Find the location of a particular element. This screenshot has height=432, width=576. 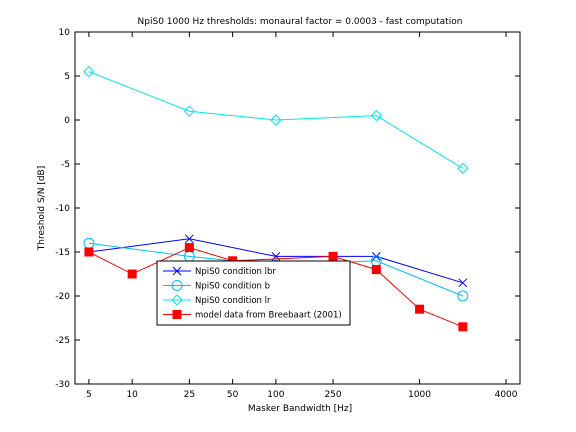

x-axis-label: Masker Bandwidth [Hz] is located at coordinates (300, 409).